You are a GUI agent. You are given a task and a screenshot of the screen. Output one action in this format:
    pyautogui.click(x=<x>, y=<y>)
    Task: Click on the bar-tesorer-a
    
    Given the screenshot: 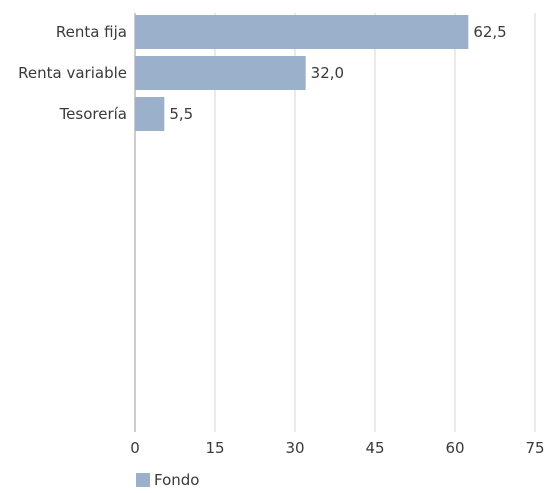 What is the action you would take?
    pyautogui.click(x=150, y=114)
    